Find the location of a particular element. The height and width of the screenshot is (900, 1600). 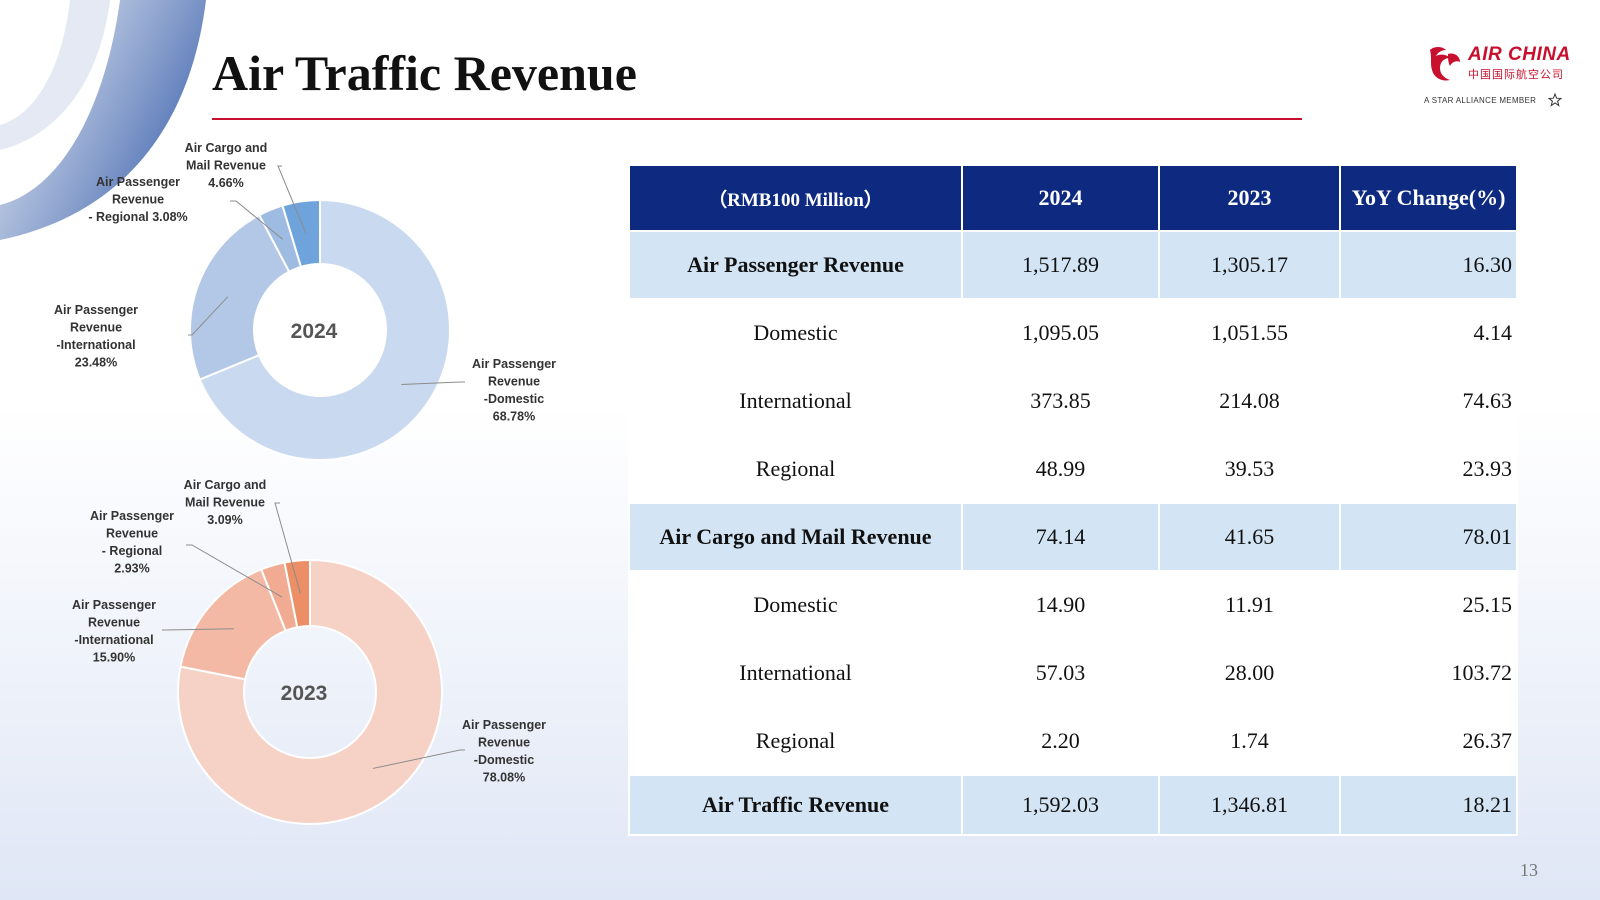

corner-decoration is located at coordinates (103, 120).